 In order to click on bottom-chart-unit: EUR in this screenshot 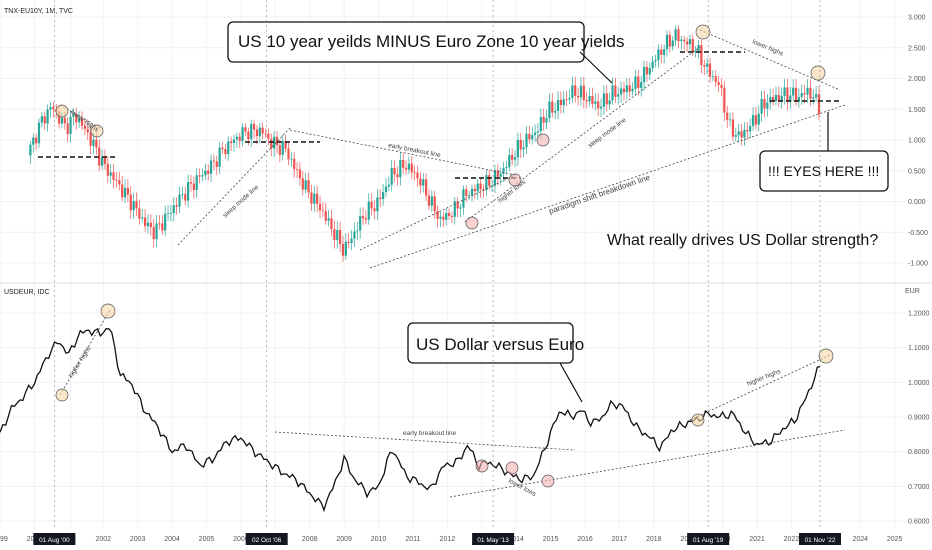, I will do `click(912, 291)`.